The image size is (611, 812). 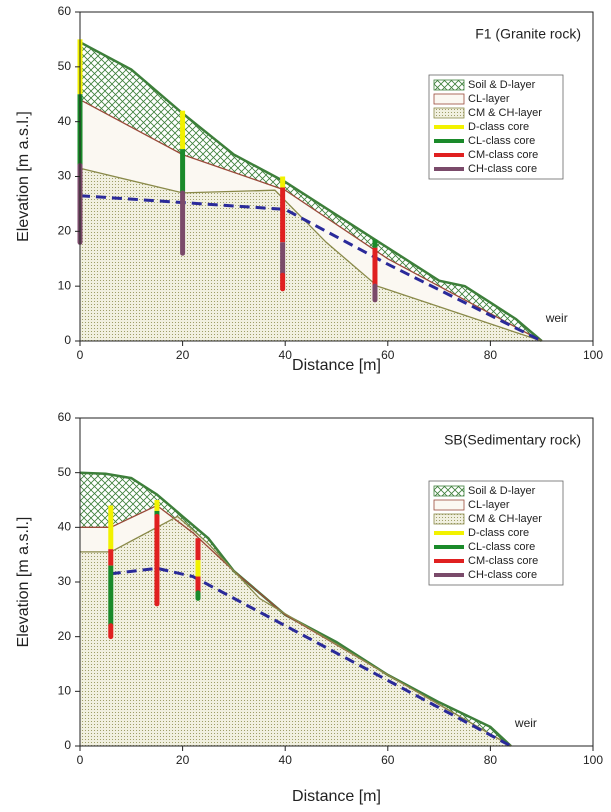 What do you see at coordinates (512, 440) in the screenshot?
I see `panel-title: SB(Sedimentary rock)` at bounding box center [512, 440].